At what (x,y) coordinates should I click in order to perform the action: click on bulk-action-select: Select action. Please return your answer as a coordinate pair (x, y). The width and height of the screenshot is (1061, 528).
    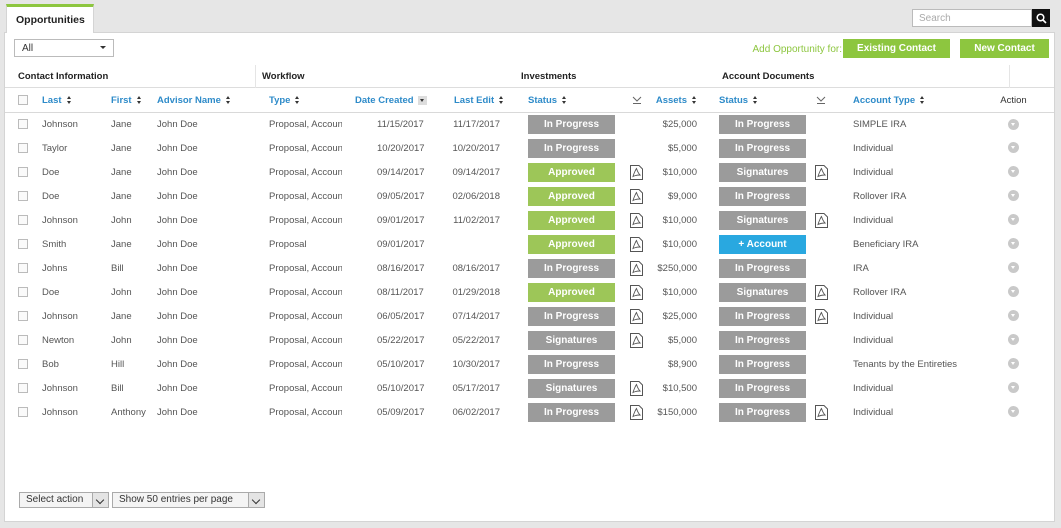
    Looking at the image, I should click on (64, 500).